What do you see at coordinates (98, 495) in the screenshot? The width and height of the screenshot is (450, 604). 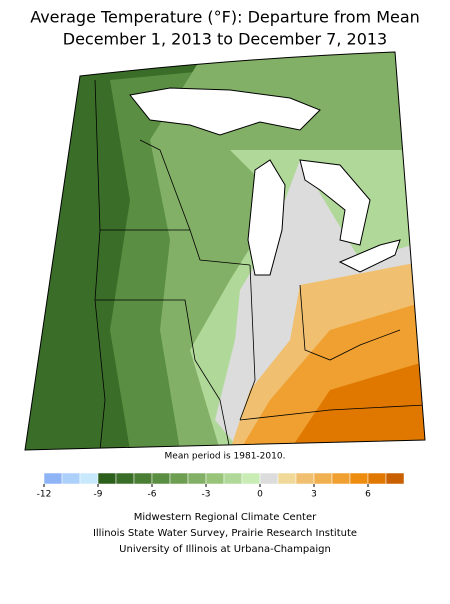 I see `tick-label: -9` at bounding box center [98, 495].